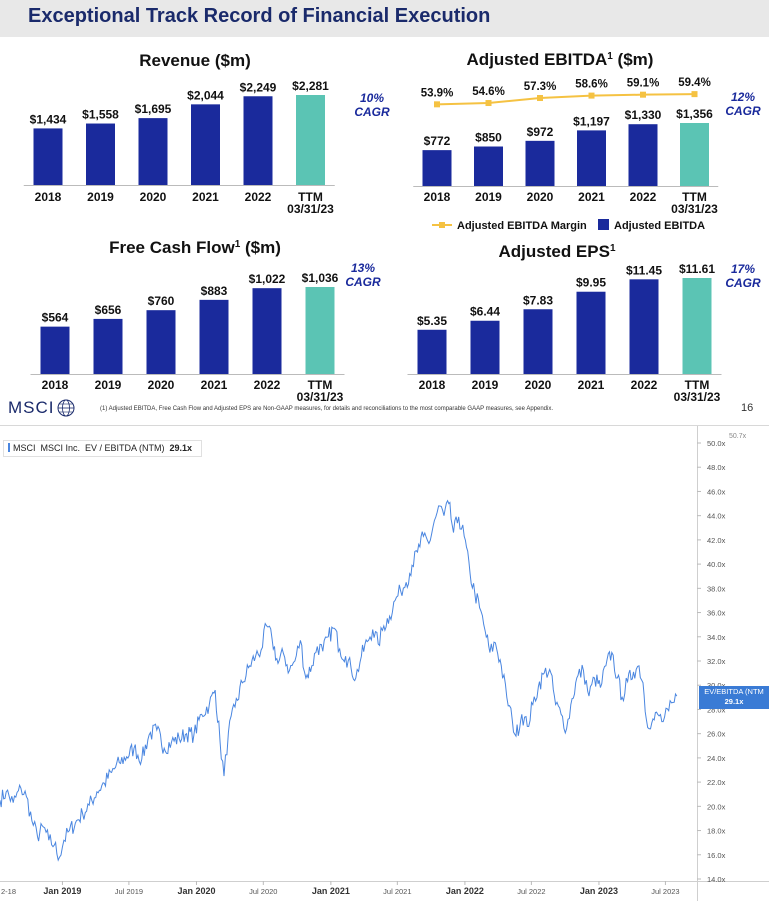 Image resolution: width=769 pixels, height=901 pixels. I want to click on chart-title: Free Cash Flow1 ($m), so click(195, 247).